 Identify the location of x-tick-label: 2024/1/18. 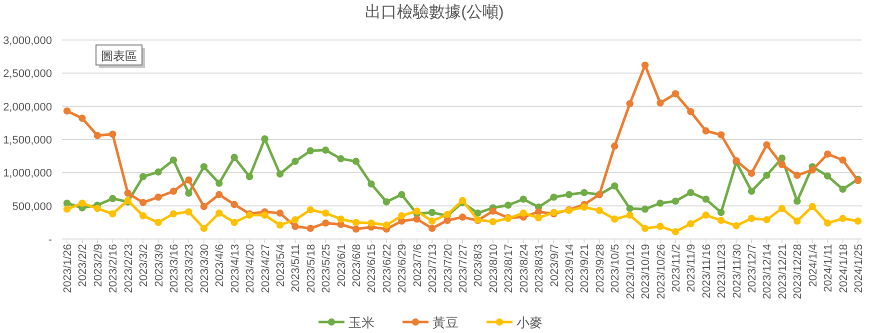
(844, 268).